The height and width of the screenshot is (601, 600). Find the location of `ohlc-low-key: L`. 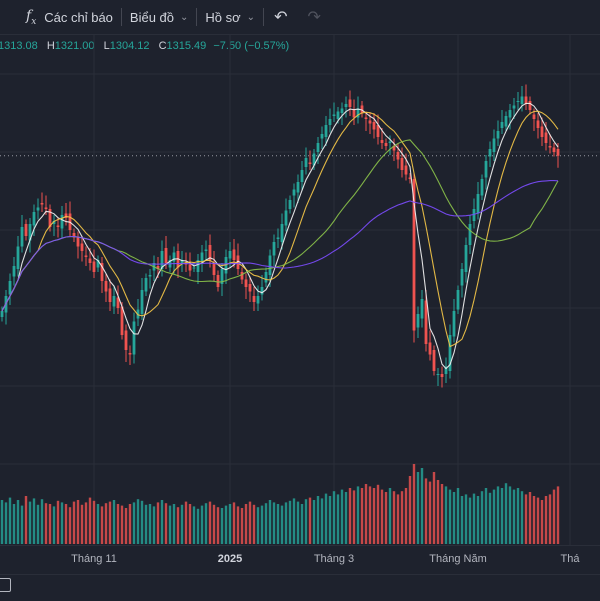

ohlc-low-key: L is located at coordinates (106, 46).